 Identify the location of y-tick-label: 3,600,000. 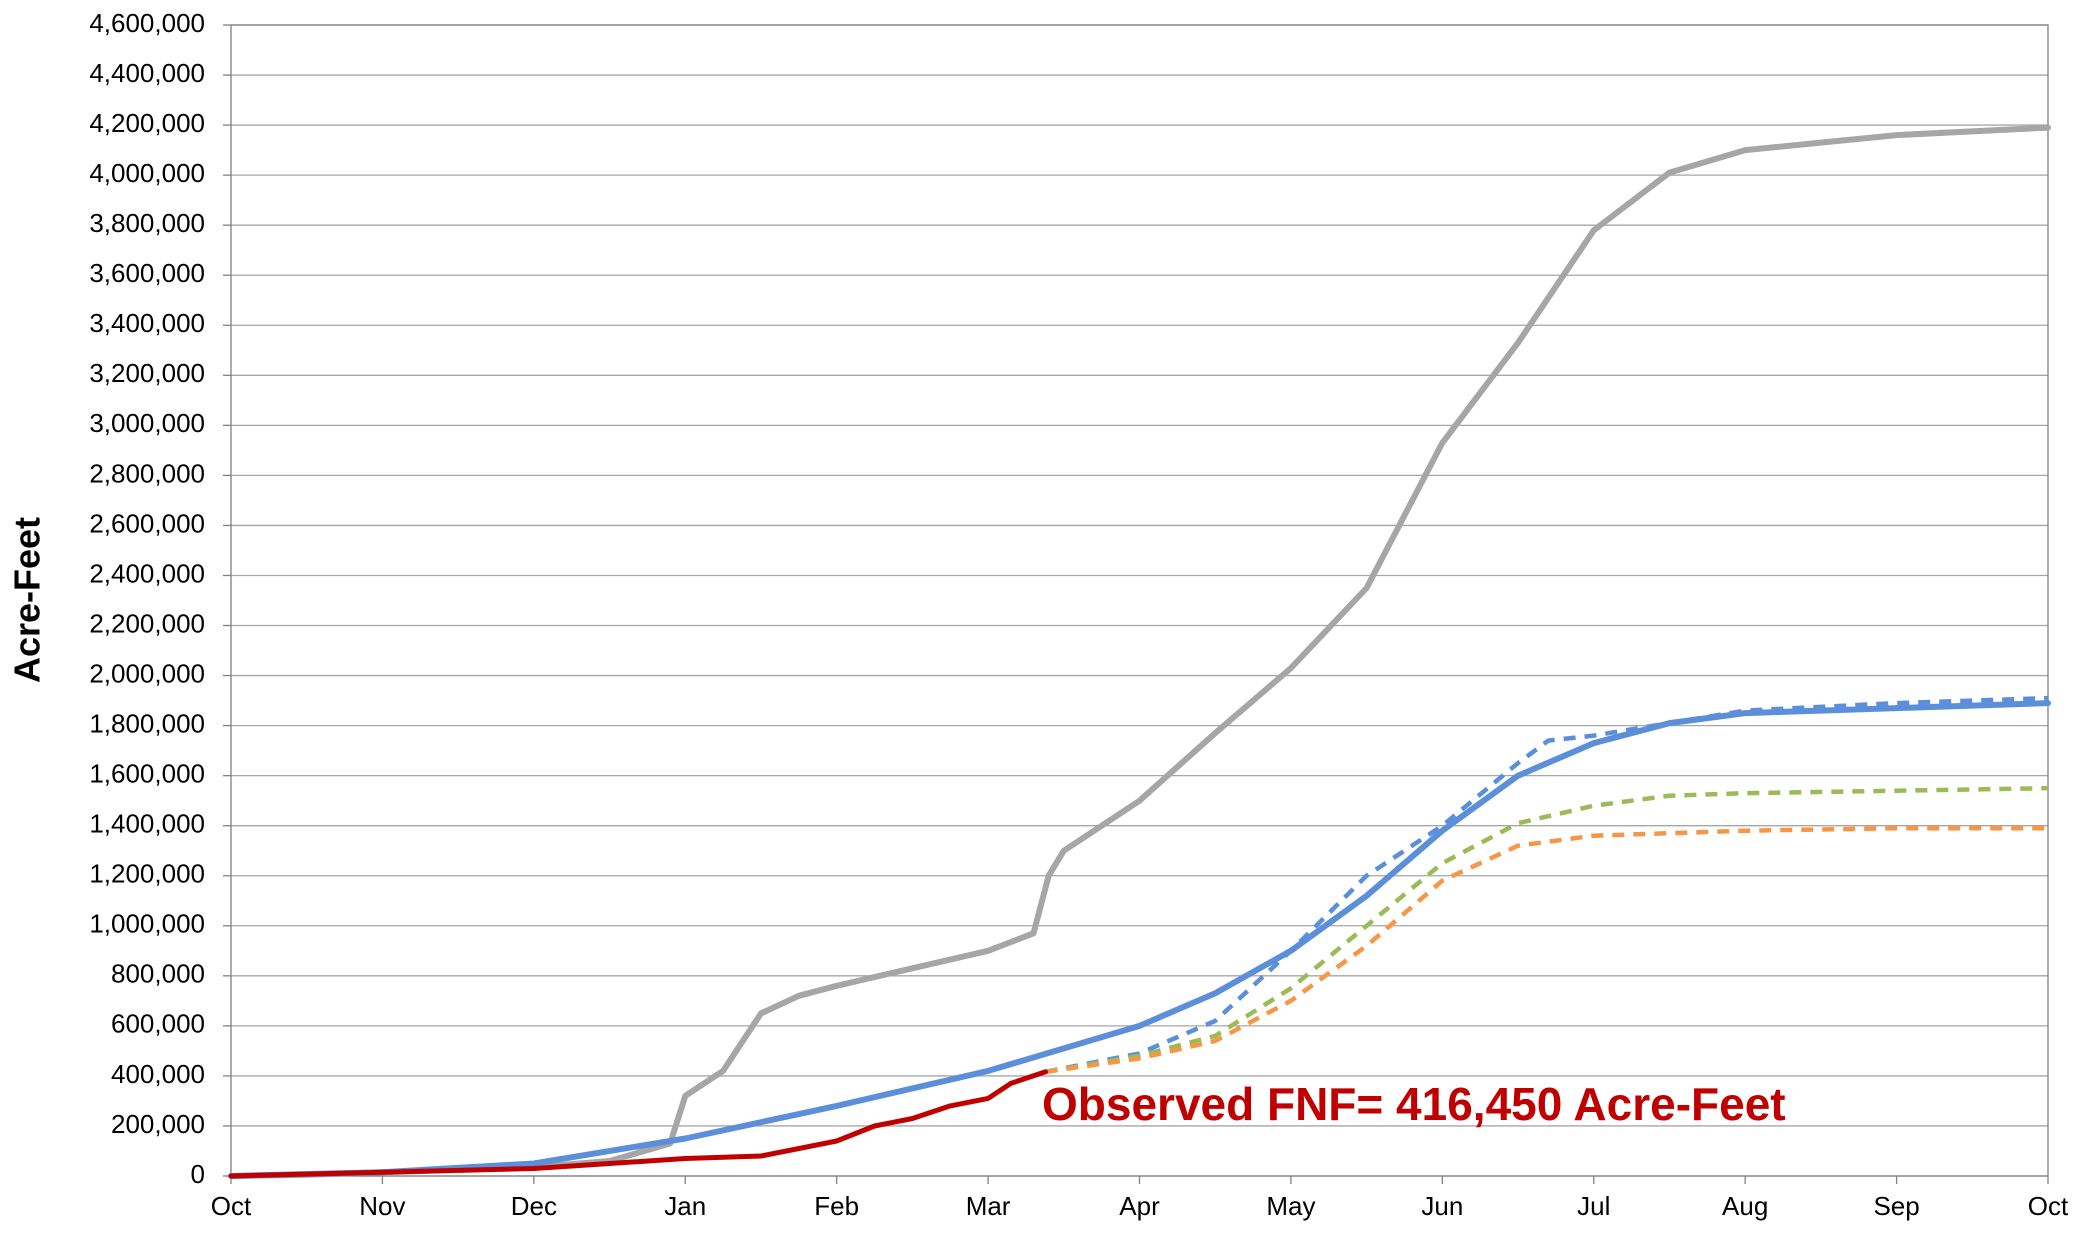
(147, 273).